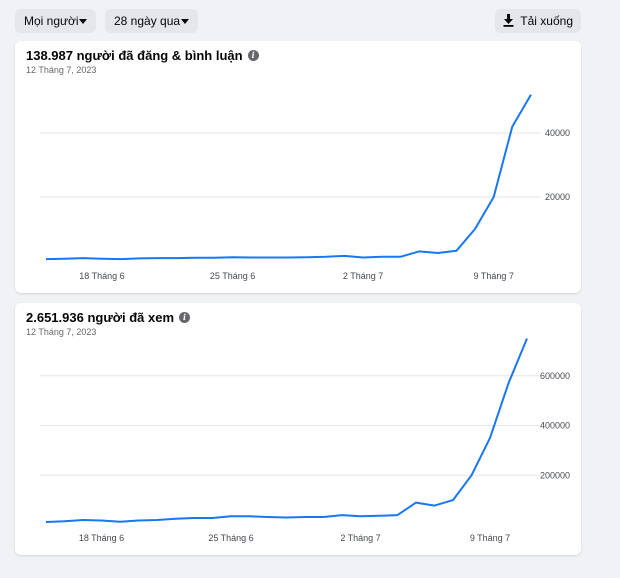 This screenshot has height=578, width=620. Describe the element at coordinates (546, 21) in the screenshot. I see `download-button-label: Tải xuống` at that location.